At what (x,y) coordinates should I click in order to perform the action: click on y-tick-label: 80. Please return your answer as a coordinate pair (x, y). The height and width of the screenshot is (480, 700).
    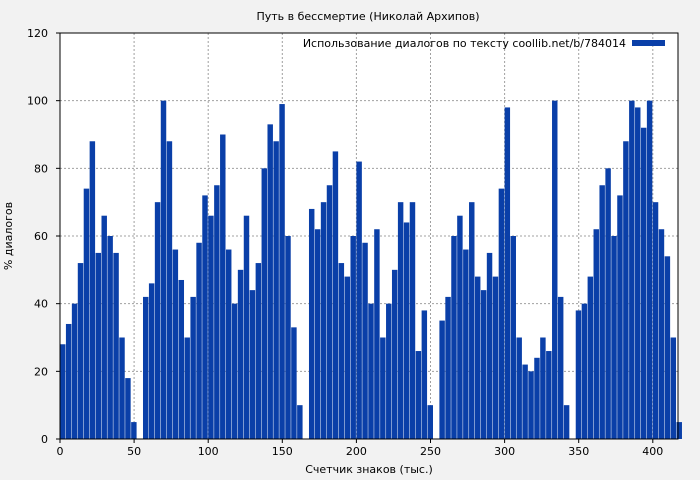
    Looking at the image, I should click on (41, 168).